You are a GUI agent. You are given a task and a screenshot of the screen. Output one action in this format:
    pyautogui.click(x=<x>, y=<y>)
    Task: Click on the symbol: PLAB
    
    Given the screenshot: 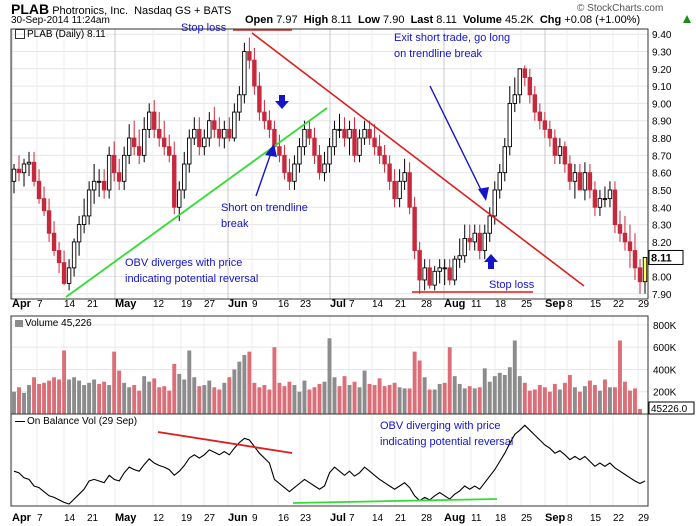 What is the action you would take?
    pyautogui.click(x=30, y=9)
    